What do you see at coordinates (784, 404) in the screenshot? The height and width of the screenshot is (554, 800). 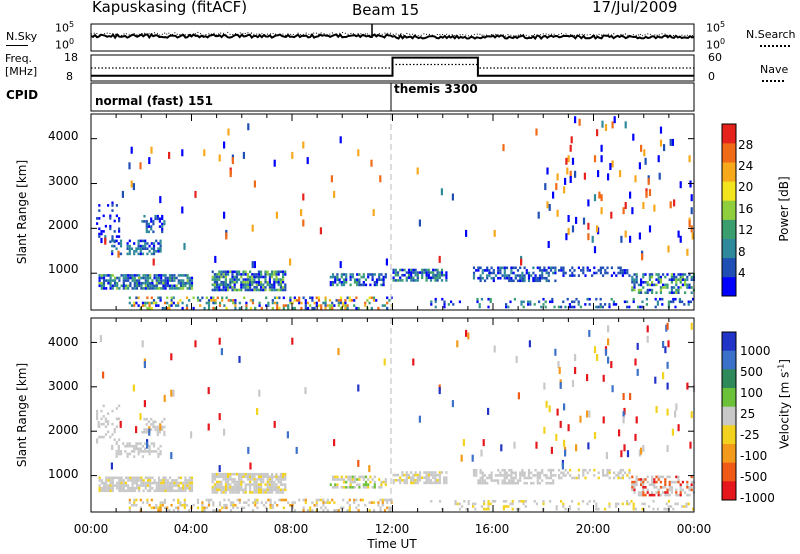 I see `velocity-cbar-label: Velocity [m s-1]` at bounding box center [784, 404].